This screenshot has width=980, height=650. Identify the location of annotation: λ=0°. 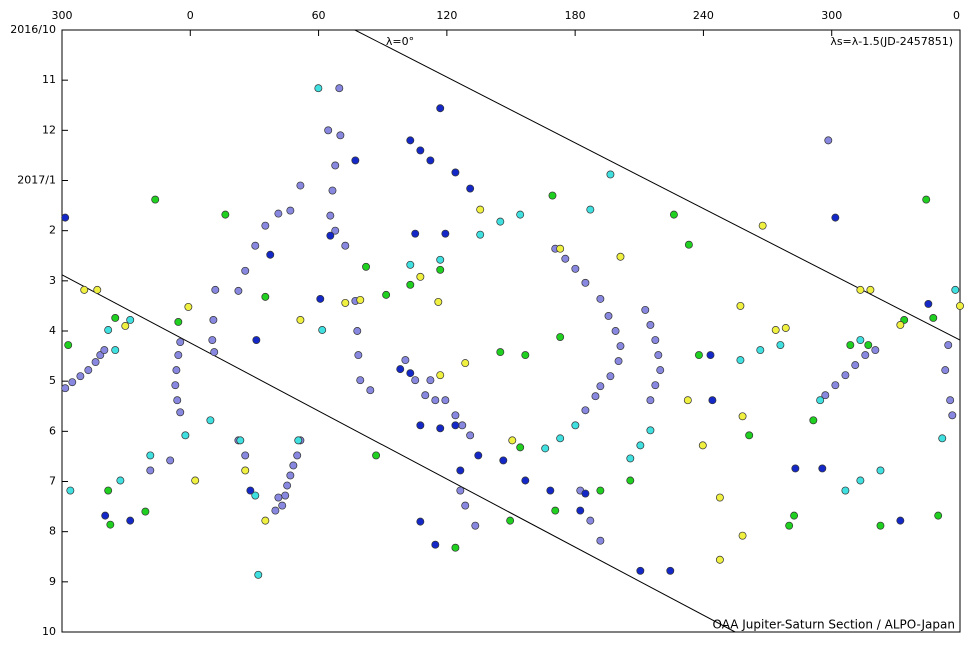
(400, 41).